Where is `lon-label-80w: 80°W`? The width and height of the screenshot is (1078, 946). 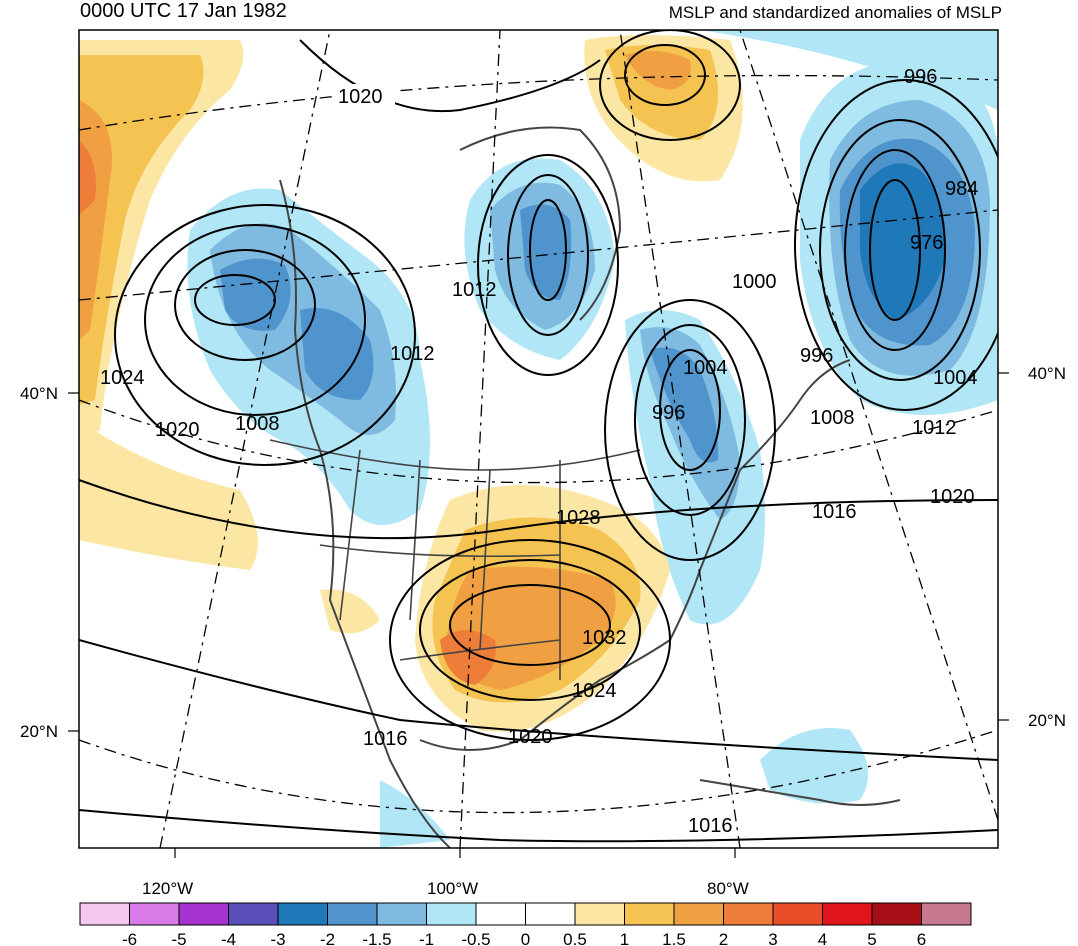 lon-label-80w: 80°W is located at coordinates (728, 888).